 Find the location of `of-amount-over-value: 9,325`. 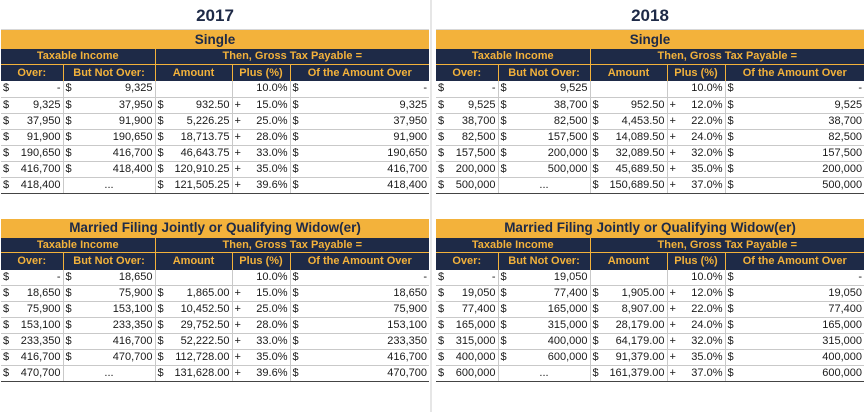

of-amount-over-value: 9,325 is located at coordinates (413, 104).